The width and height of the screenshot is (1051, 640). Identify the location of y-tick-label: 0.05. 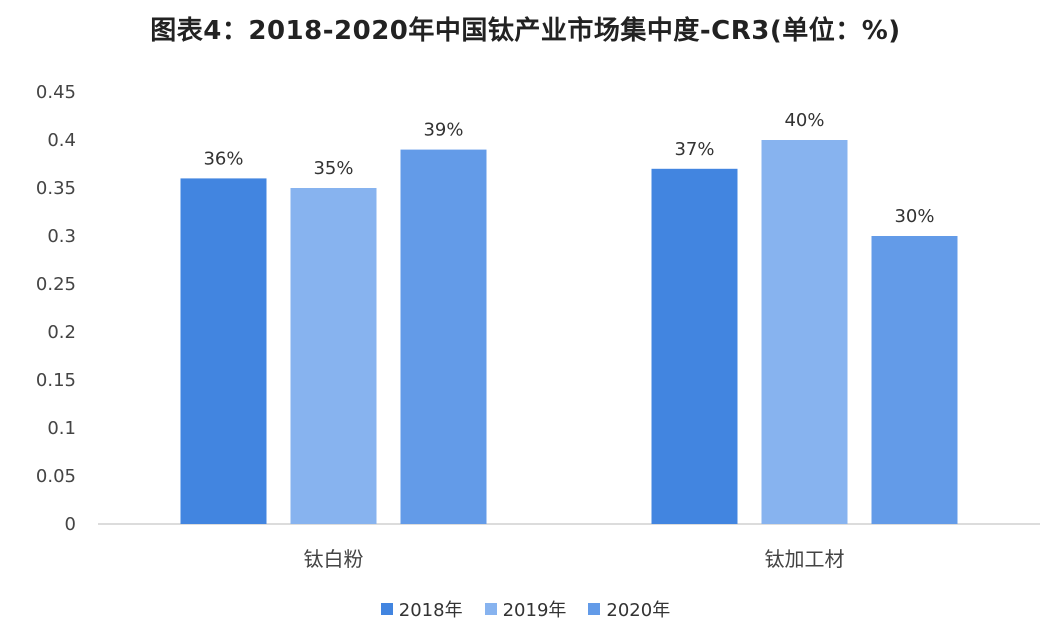
(56, 476).